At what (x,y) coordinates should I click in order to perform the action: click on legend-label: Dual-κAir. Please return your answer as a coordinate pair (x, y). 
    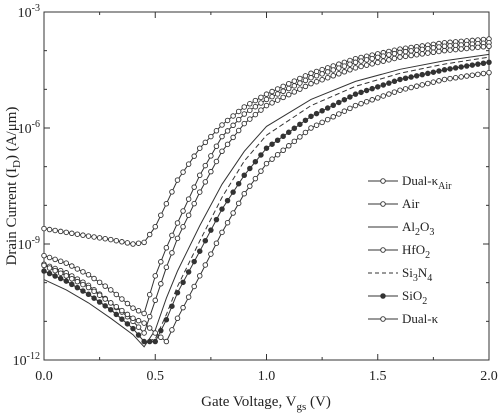
    Looking at the image, I should click on (427, 182).